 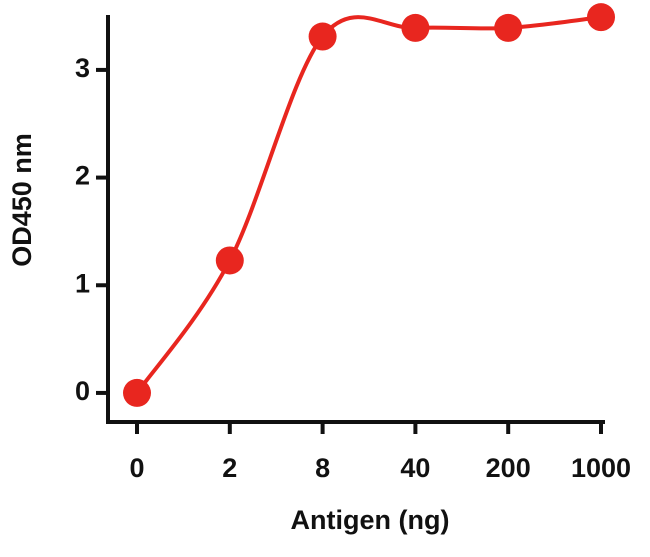 I want to click on y-axis-title: OD450 nm, so click(x=22, y=200).